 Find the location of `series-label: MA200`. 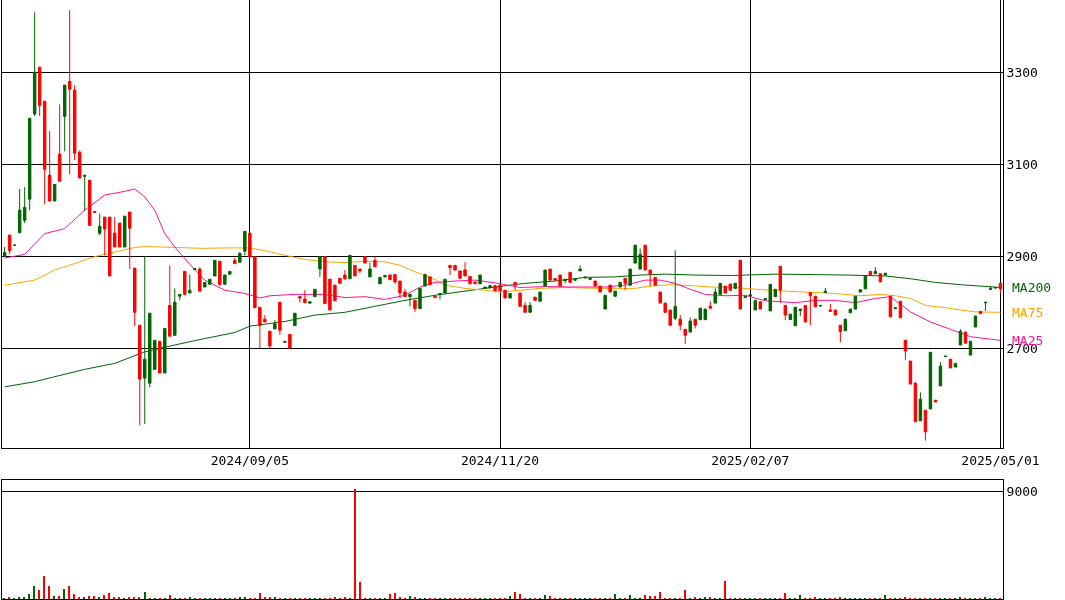

series-label: MA200 is located at coordinates (1032, 287).